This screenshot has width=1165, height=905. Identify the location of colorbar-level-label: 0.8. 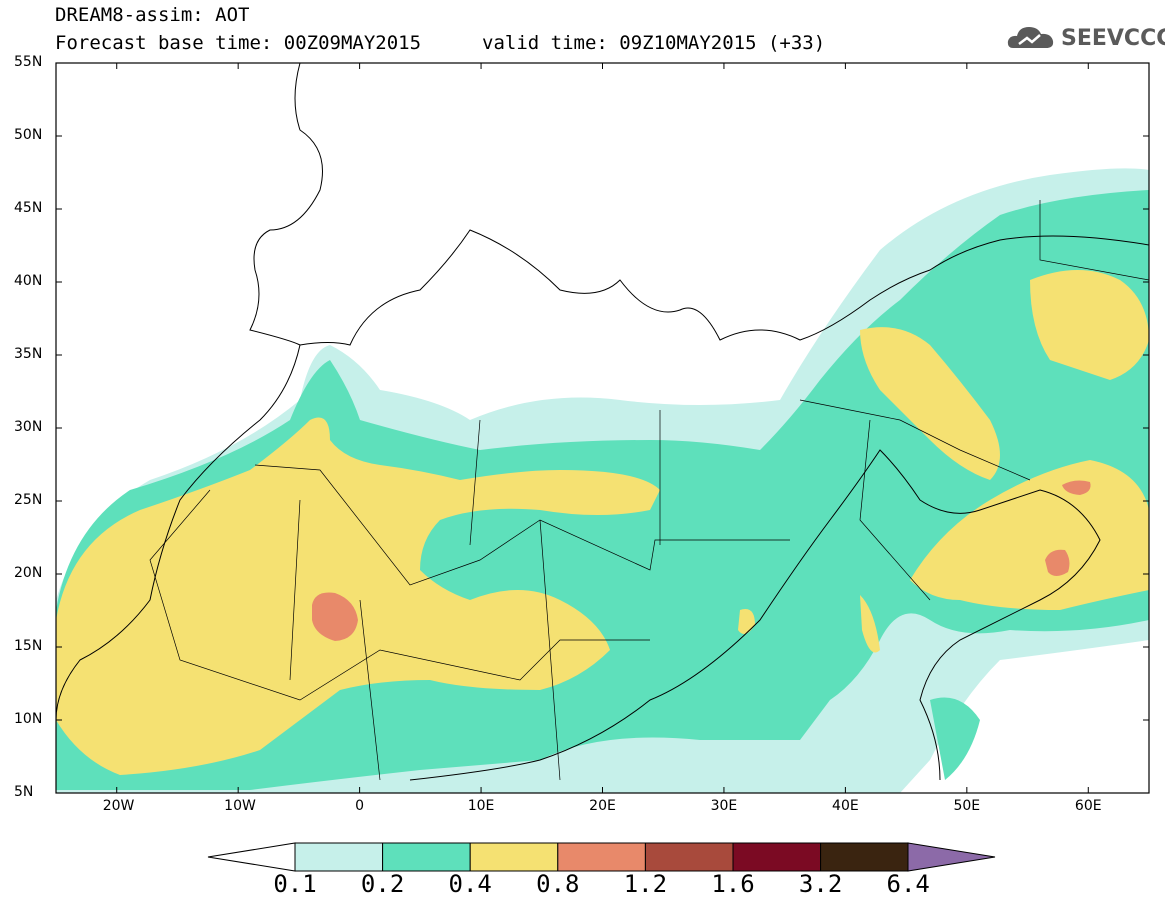
(558, 884).